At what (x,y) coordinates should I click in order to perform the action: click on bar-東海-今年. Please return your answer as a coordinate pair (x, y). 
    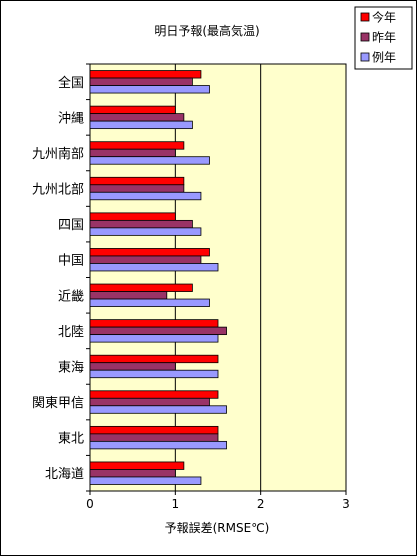
    Looking at the image, I should click on (154, 359).